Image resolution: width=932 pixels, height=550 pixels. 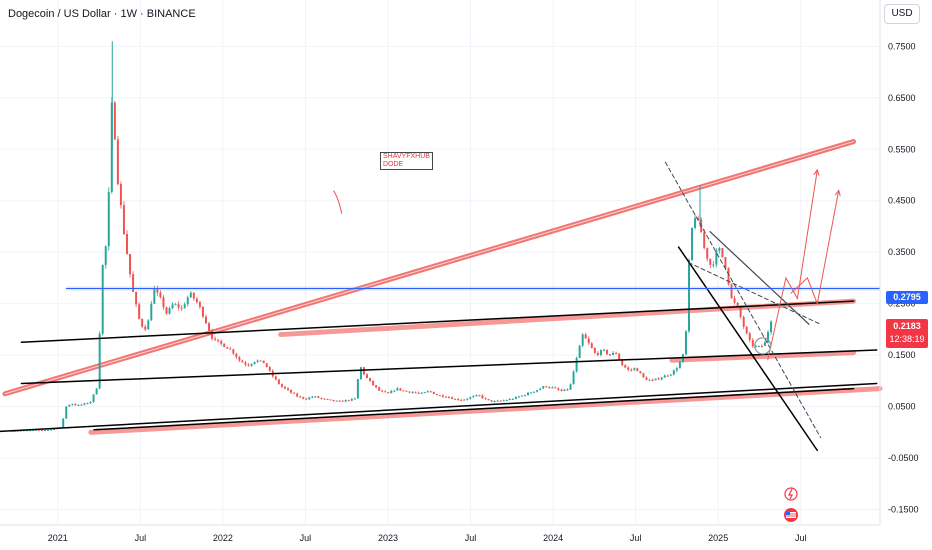 What do you see at coordinates (427, 538) in the screenshot?
I see `time-axis: 2021 Jul 2022 Jul 2023 Jul 2024 Jul 2025 Jul` at bounding box center [427, 538].